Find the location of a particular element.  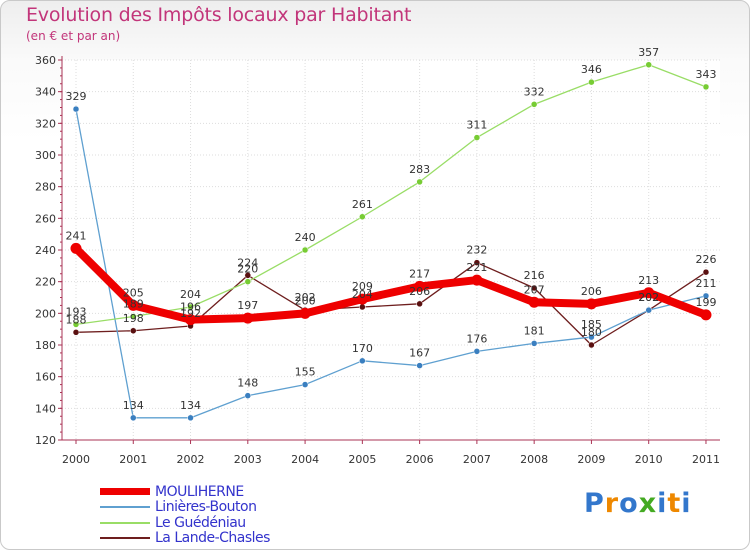

proxiti-logo: Proxiti is located at coordinates (638, 503).